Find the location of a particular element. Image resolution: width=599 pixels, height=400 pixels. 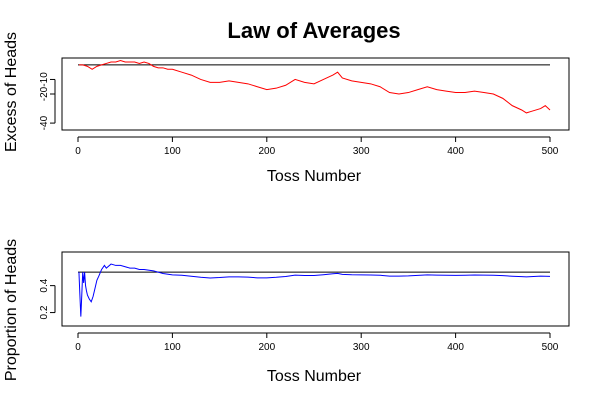

y-tick-label: -10 is located at coordinates (44, 79).